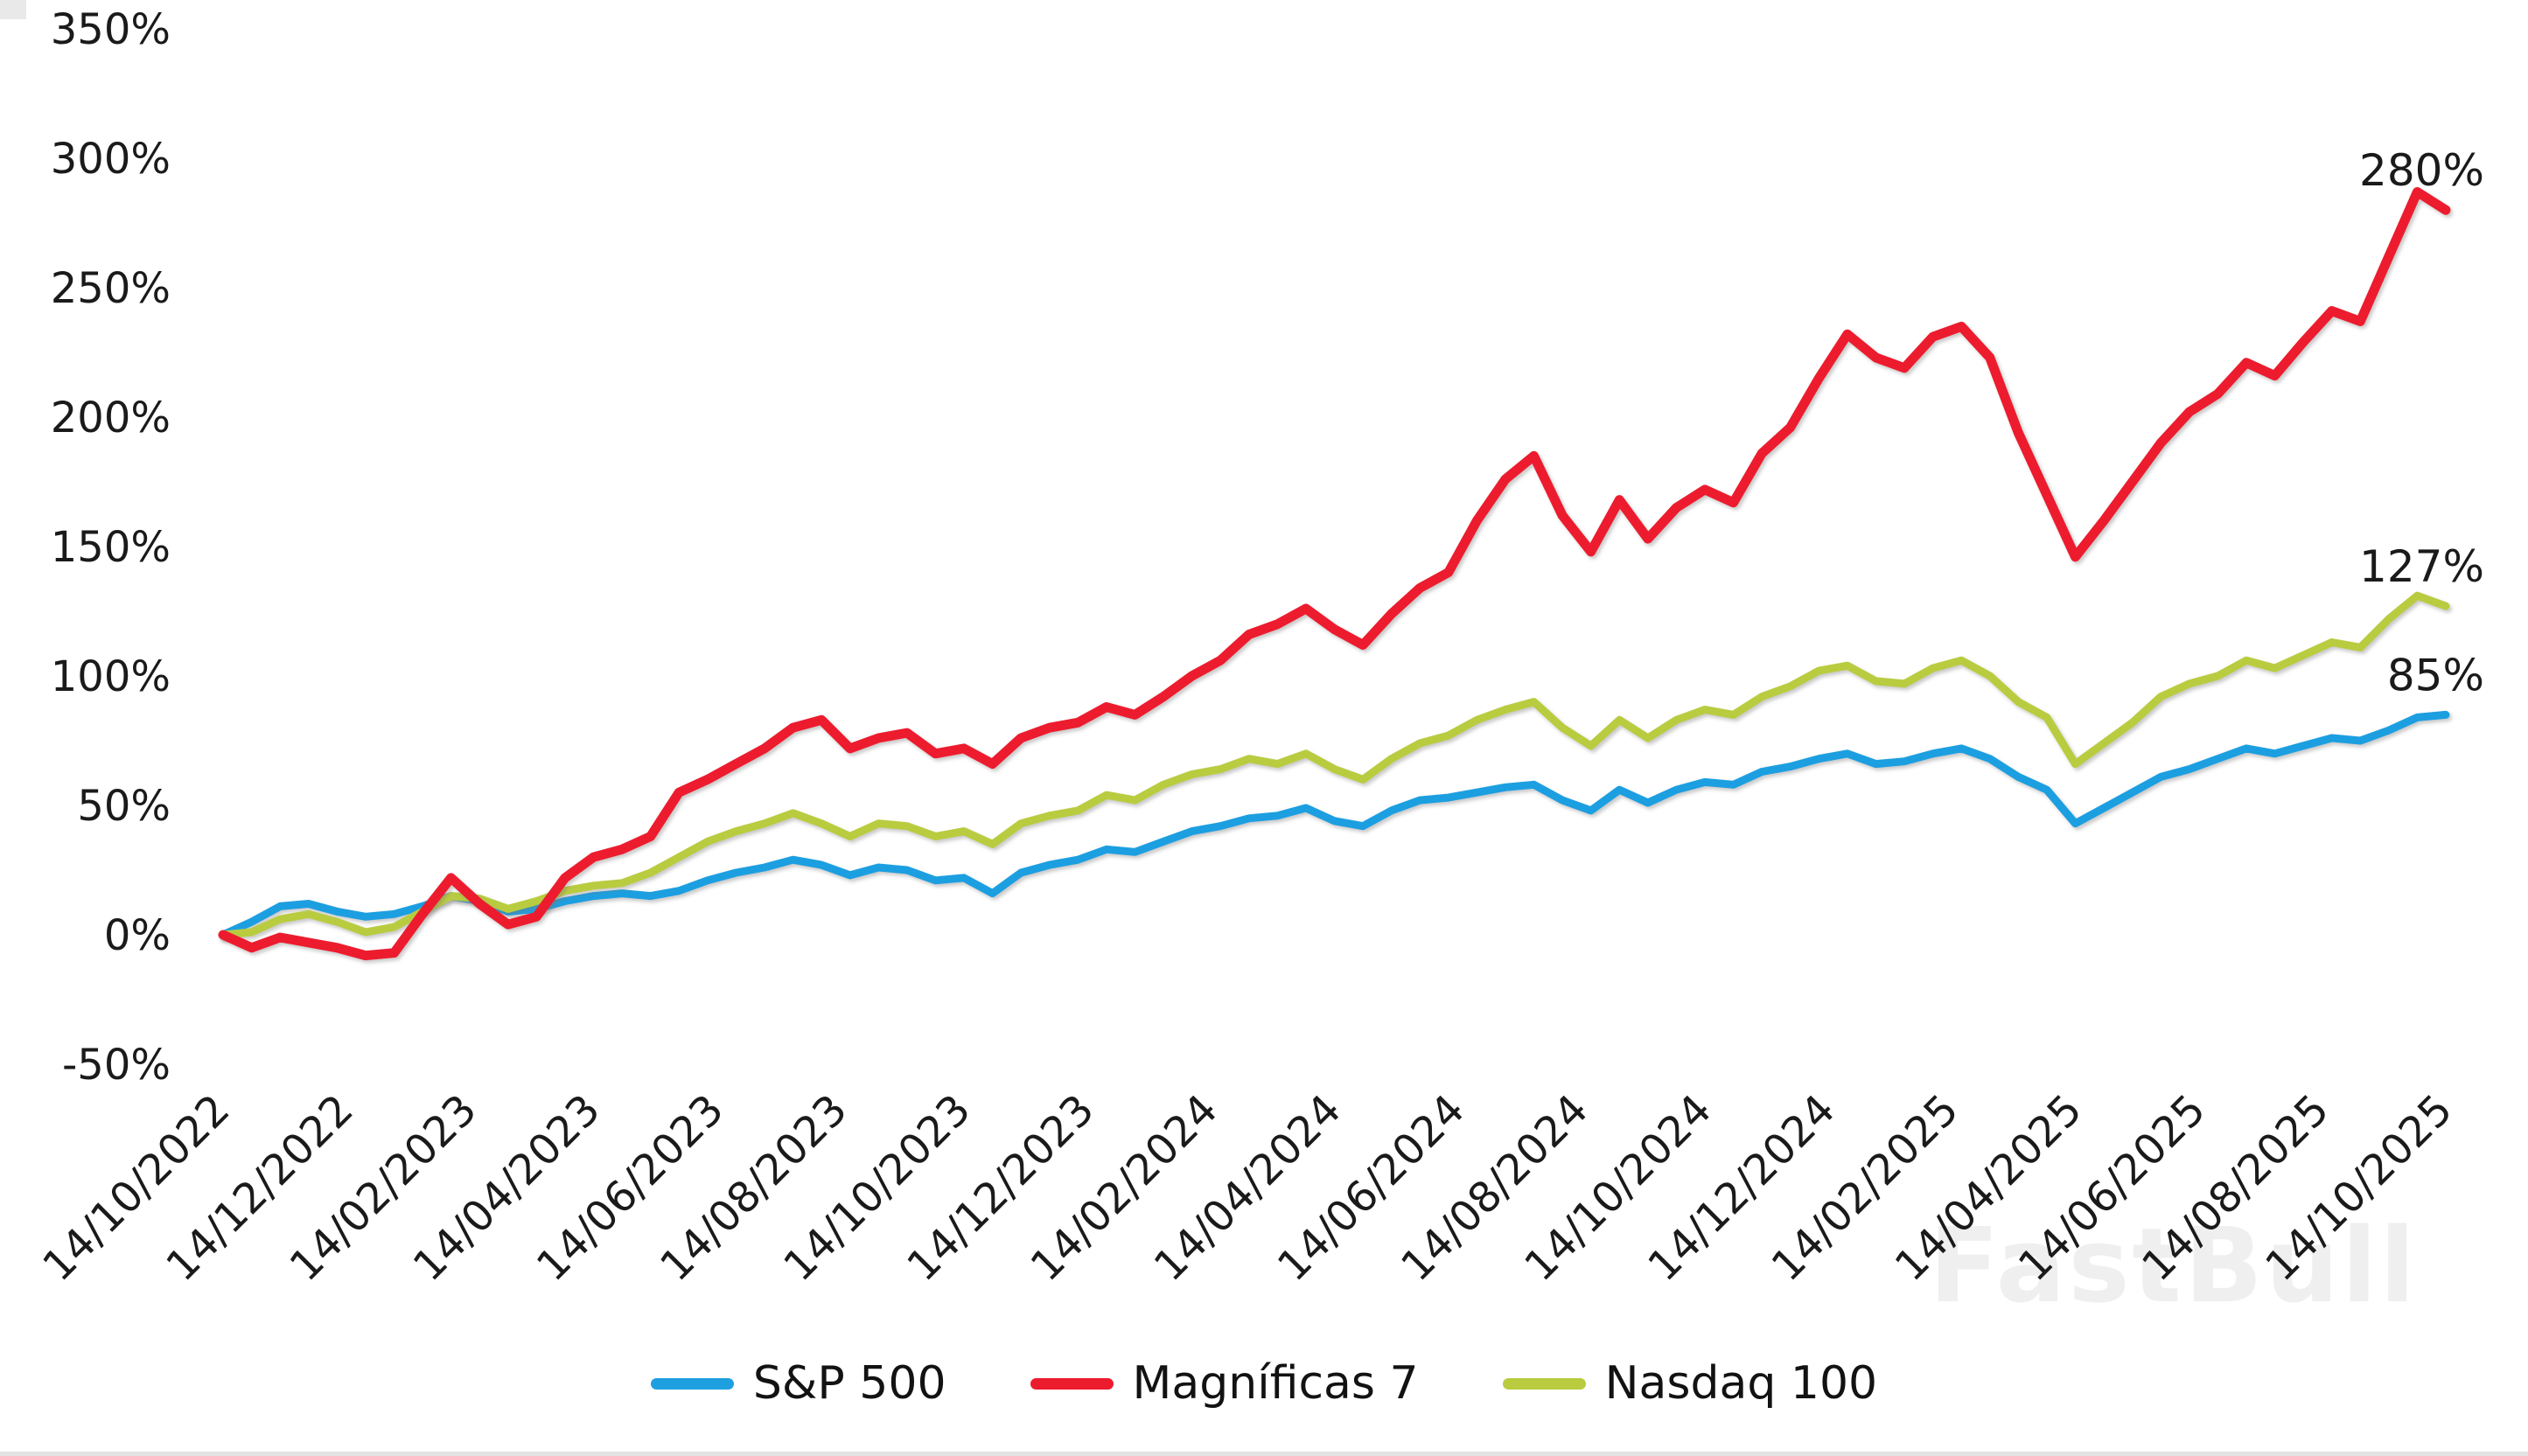 This screenshot has height=1456, width=2528. I want to click on y-tick-label: 200%, so click(111, 418).